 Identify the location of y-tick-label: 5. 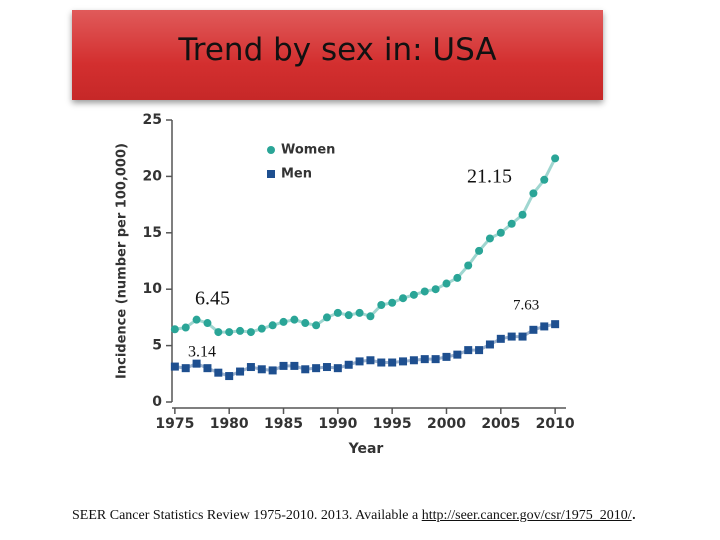
(157, 346).